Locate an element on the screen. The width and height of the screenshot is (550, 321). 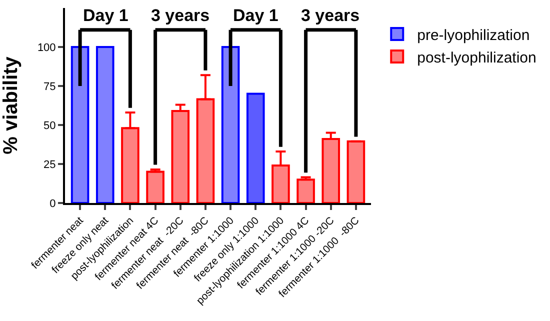
y-tick-label: 25 is located at coordinates (50, 164).